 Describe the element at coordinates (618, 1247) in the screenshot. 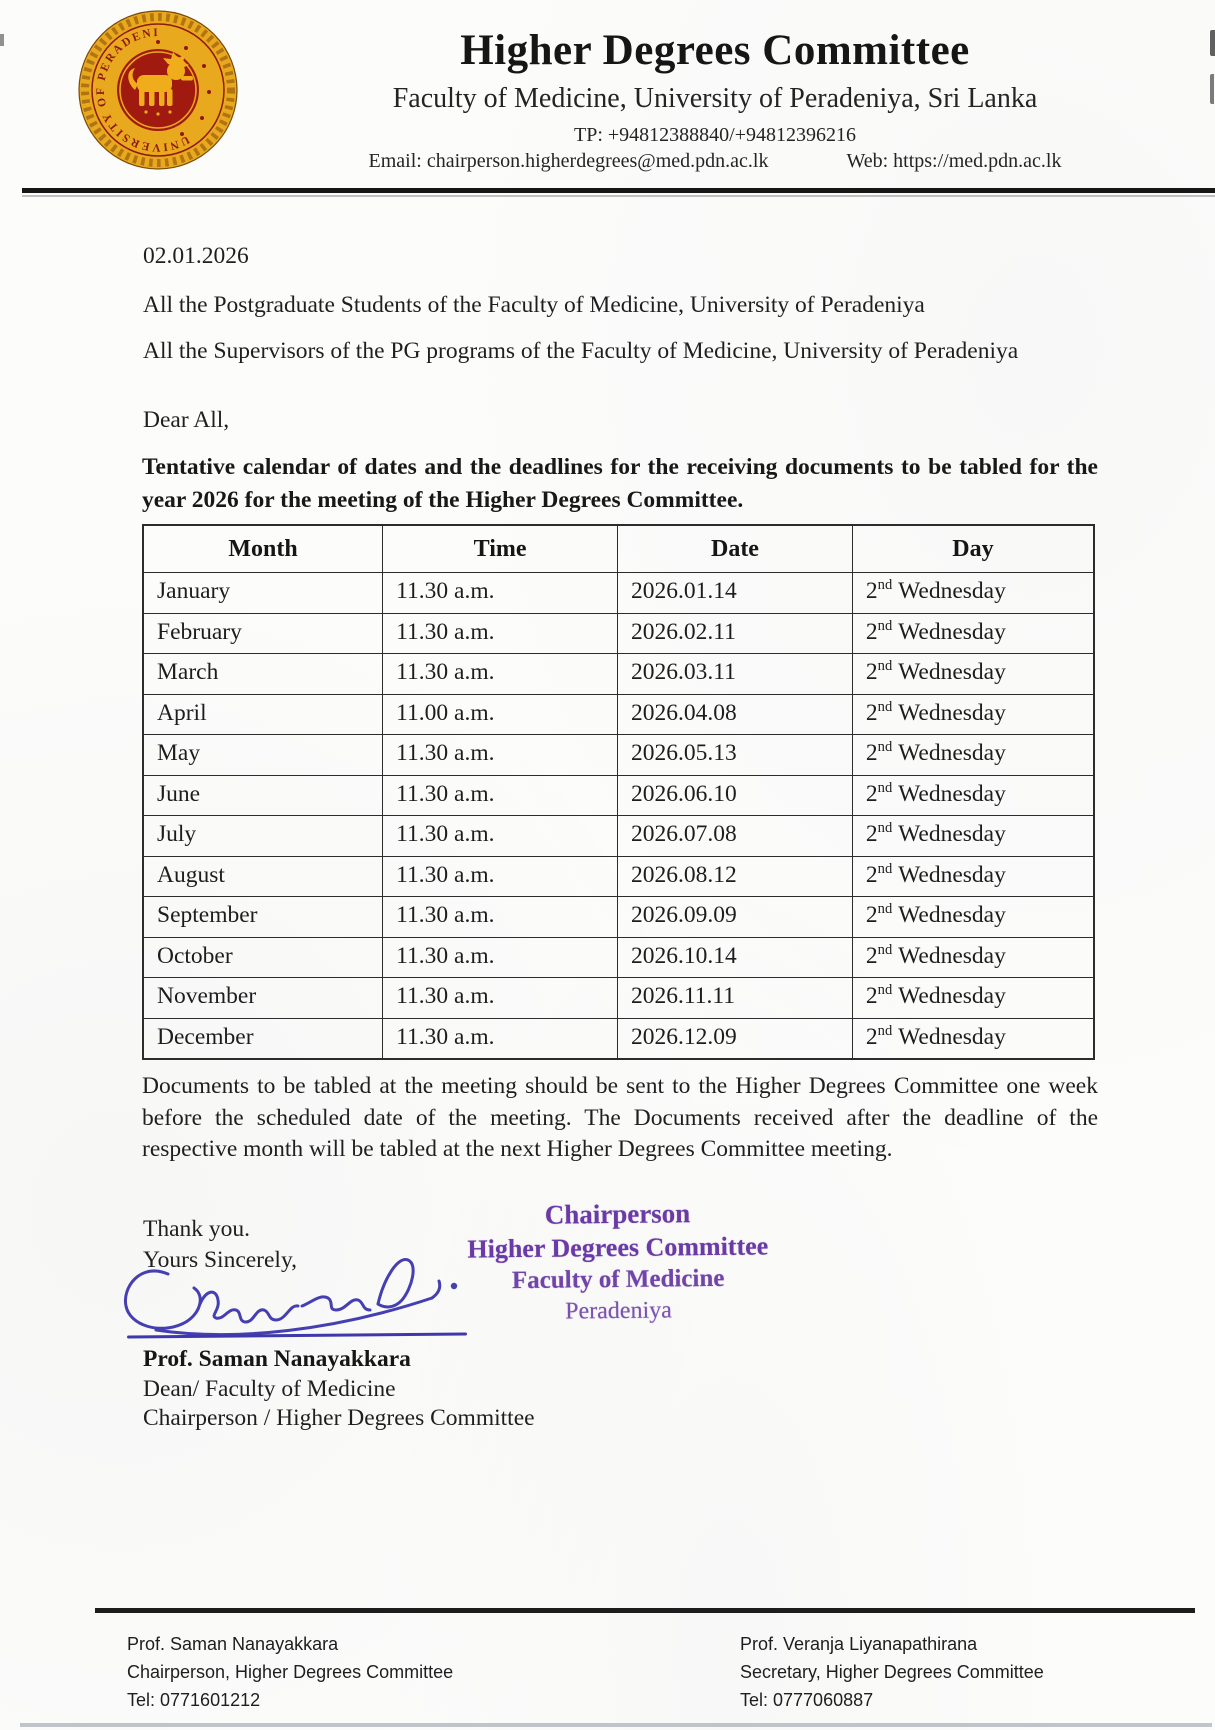

I see `stamp-line: Higher Degrees Committee` at that location.